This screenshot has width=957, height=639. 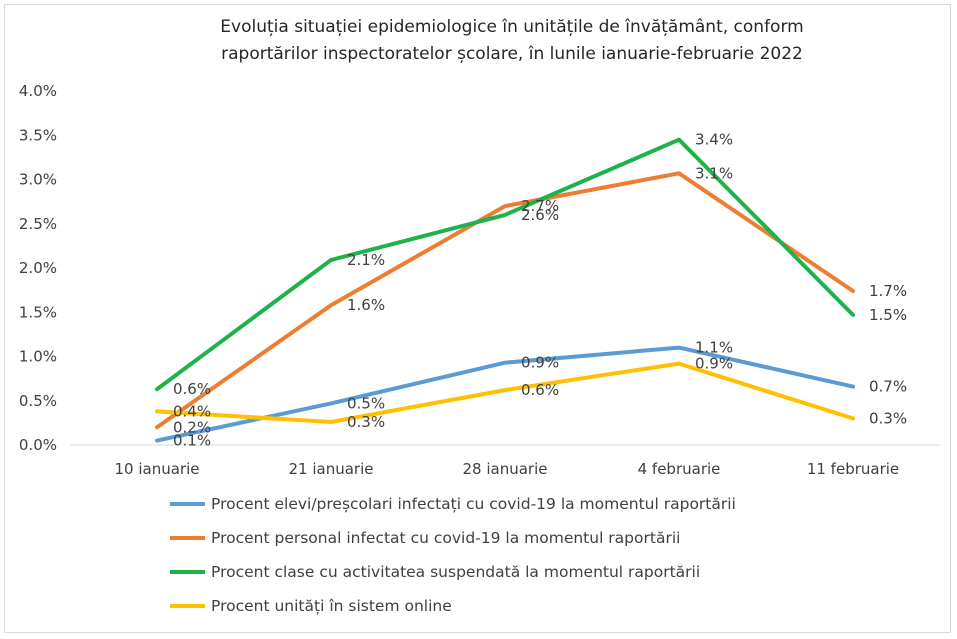 What do you see at coordinates (192, 441) in the screenshot?
I see `data-label: 0.1%` at bounding box center [192, 441].